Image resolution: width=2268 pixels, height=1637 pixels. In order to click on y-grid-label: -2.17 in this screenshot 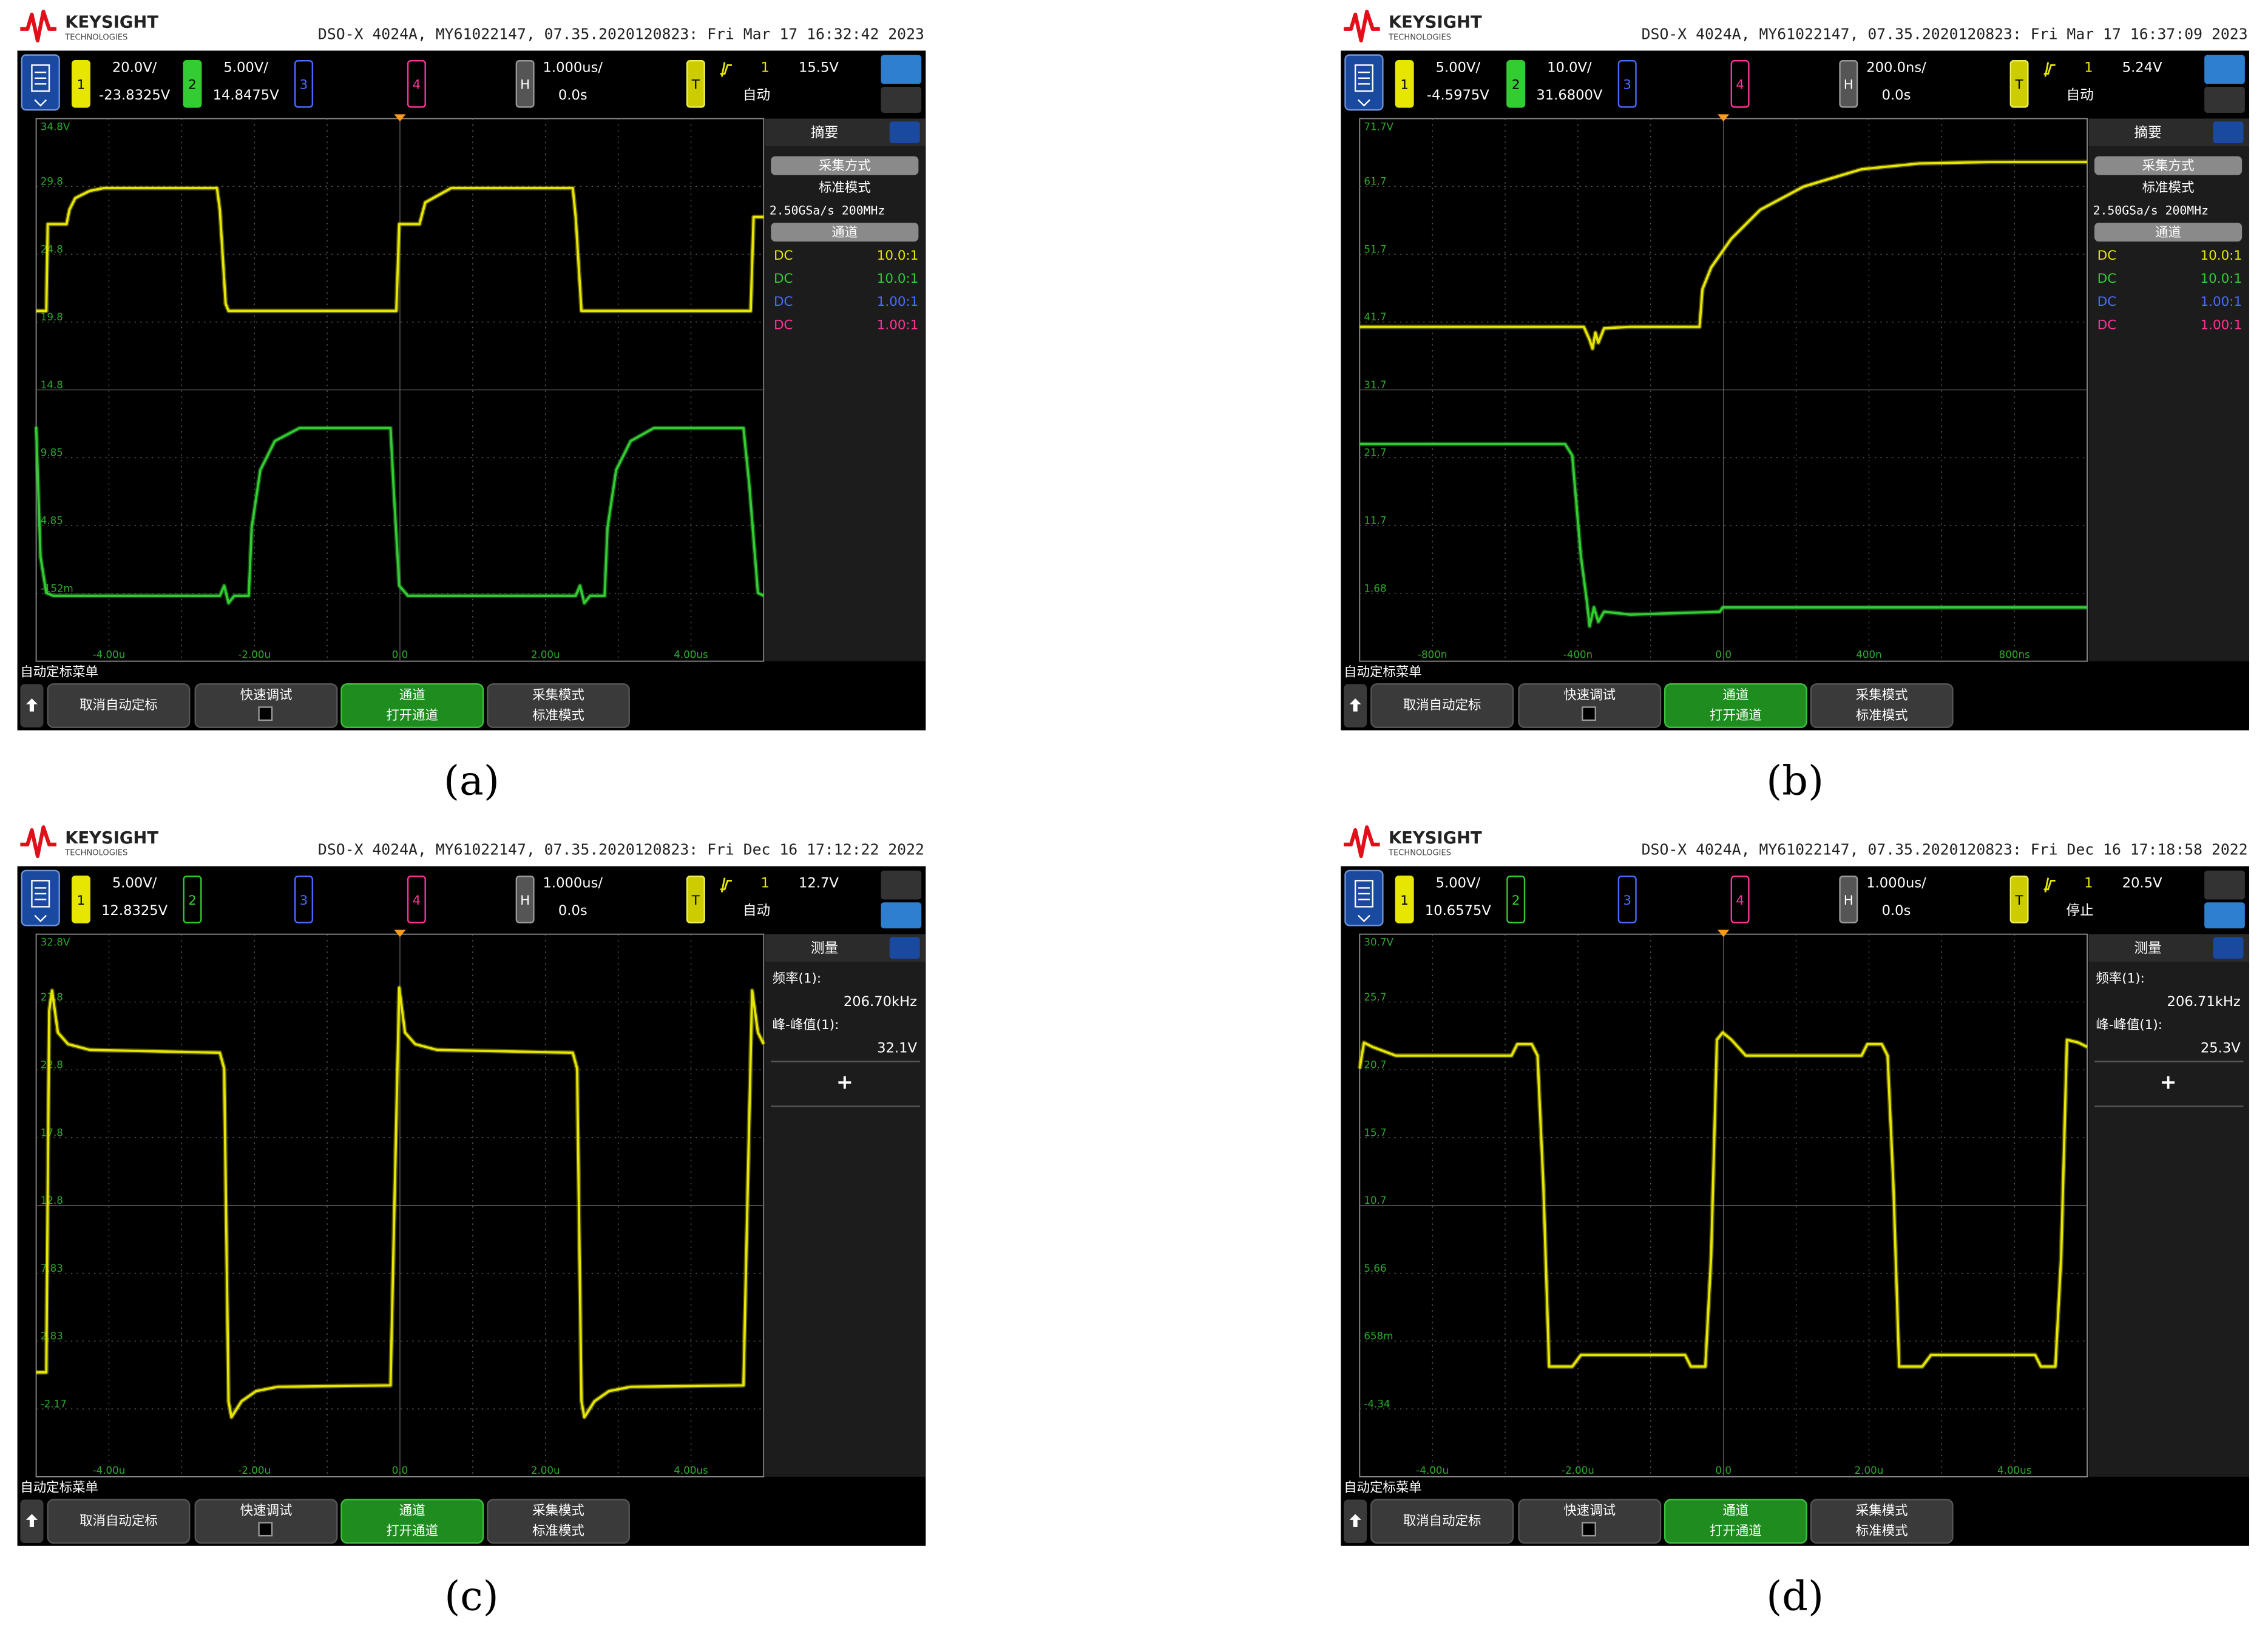, I will do `click(54, 1403)`.